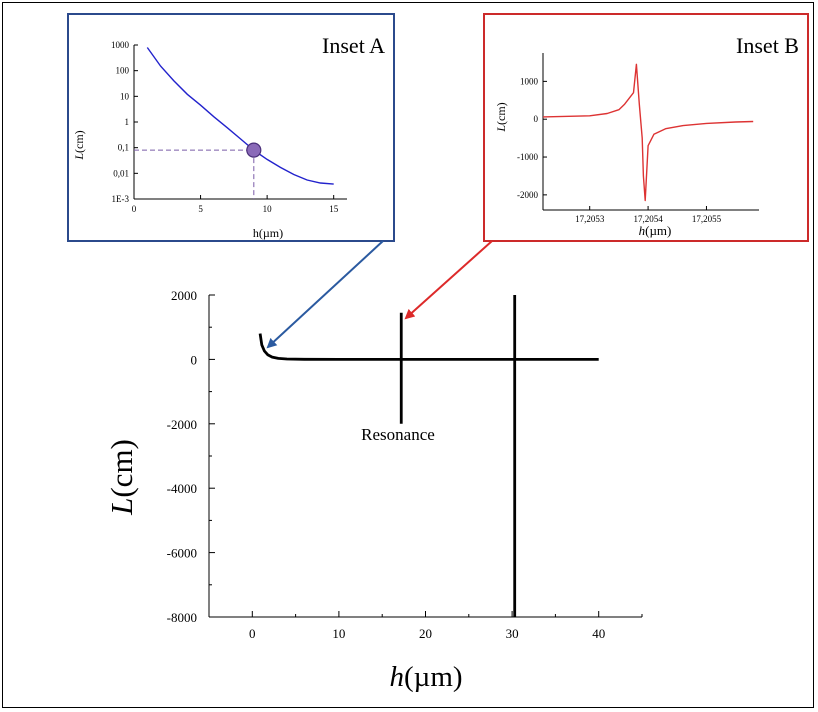 This screenshot has width=818, height=712. Describe the element at coordinates (121, 468) in the screenshot. I see `main-ylabel-unit: (cm)` at that location.